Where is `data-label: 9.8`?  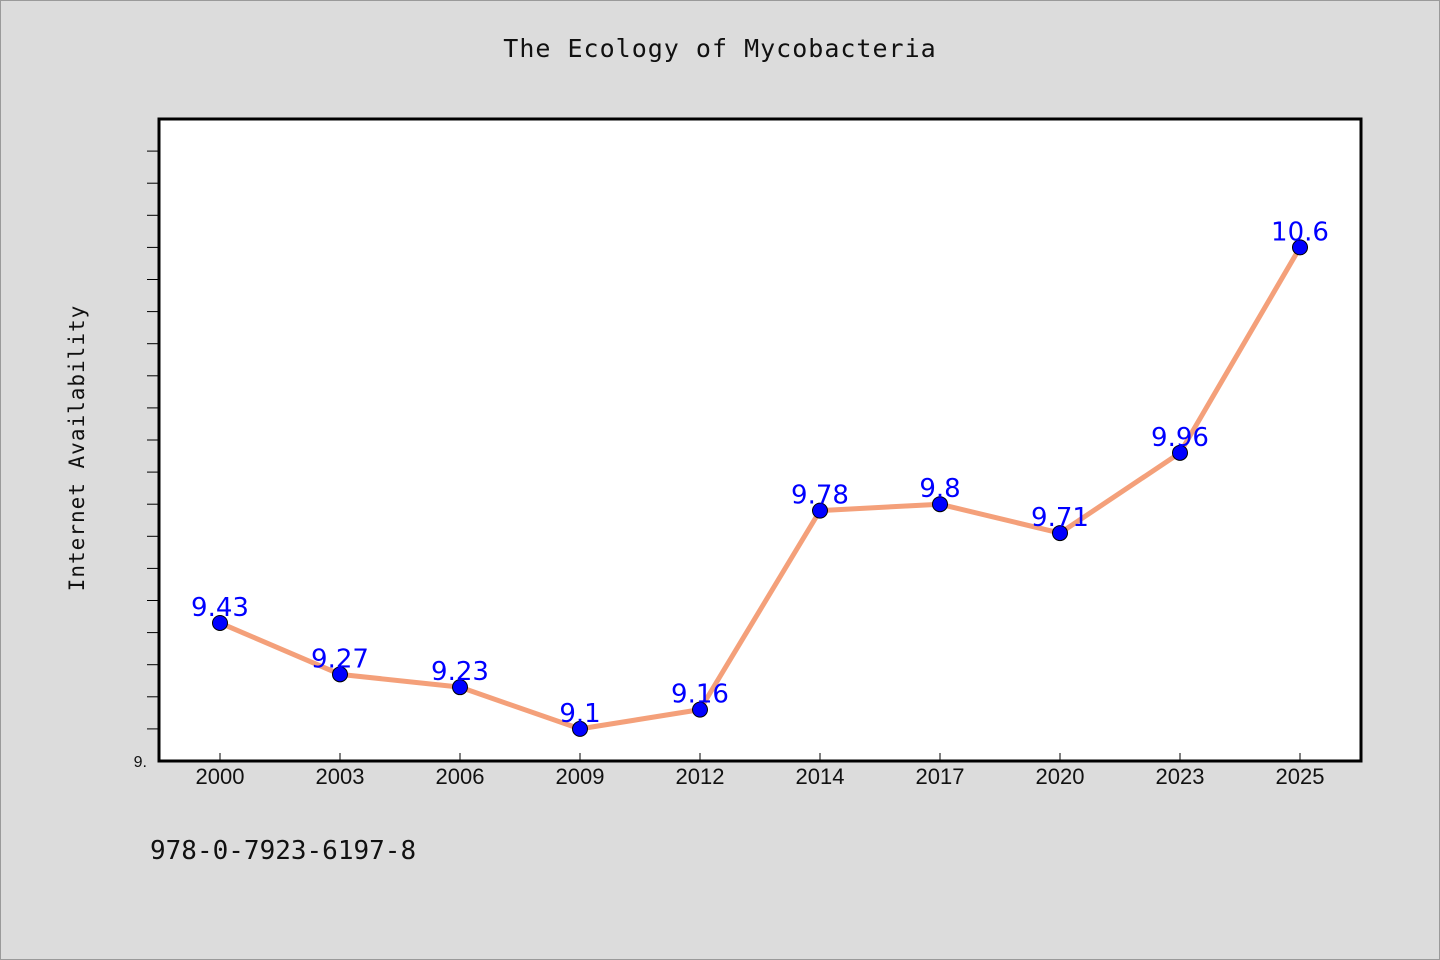
data-label: 9.8 is located at coordinates (939, 489).